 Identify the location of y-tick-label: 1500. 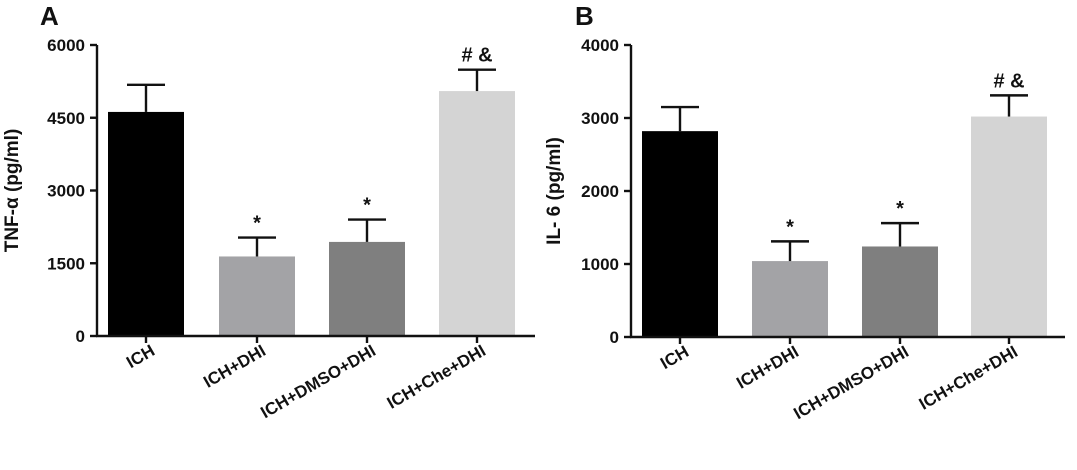
(66, 263).